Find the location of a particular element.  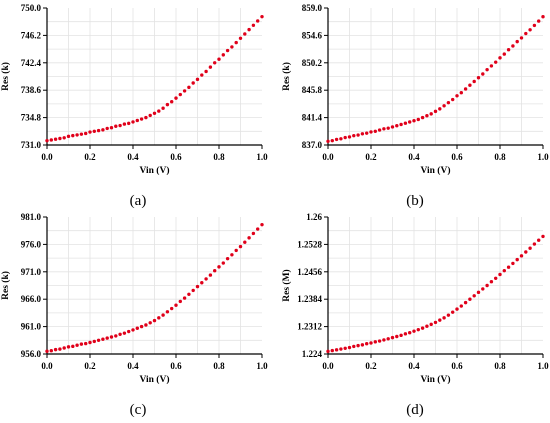

y-tick-label: 1.2312 is located at coordinates (309, 327).